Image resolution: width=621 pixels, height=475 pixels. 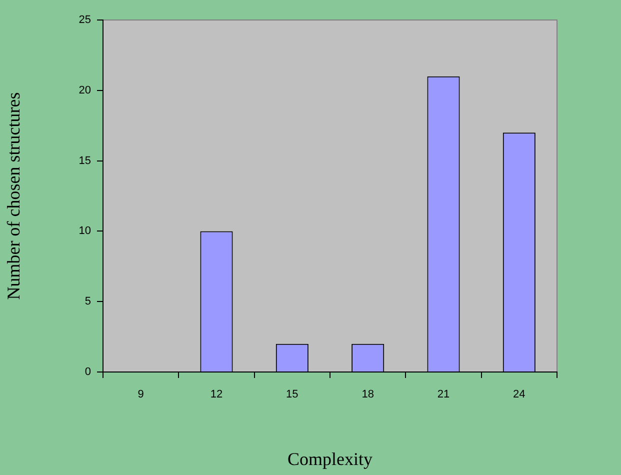 What do you see at coordinates (292, 394) in the screenshot?
I see `x-tick-label: 15` at bounding box center [292, 394].